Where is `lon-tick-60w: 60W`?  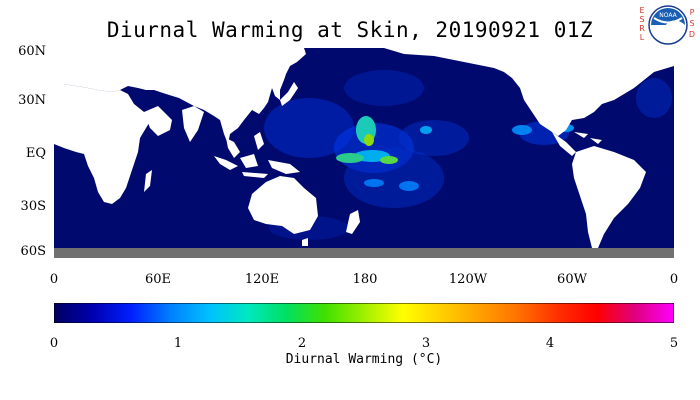
lon-tick-60w: 60W is located at coordinates (572, 279).